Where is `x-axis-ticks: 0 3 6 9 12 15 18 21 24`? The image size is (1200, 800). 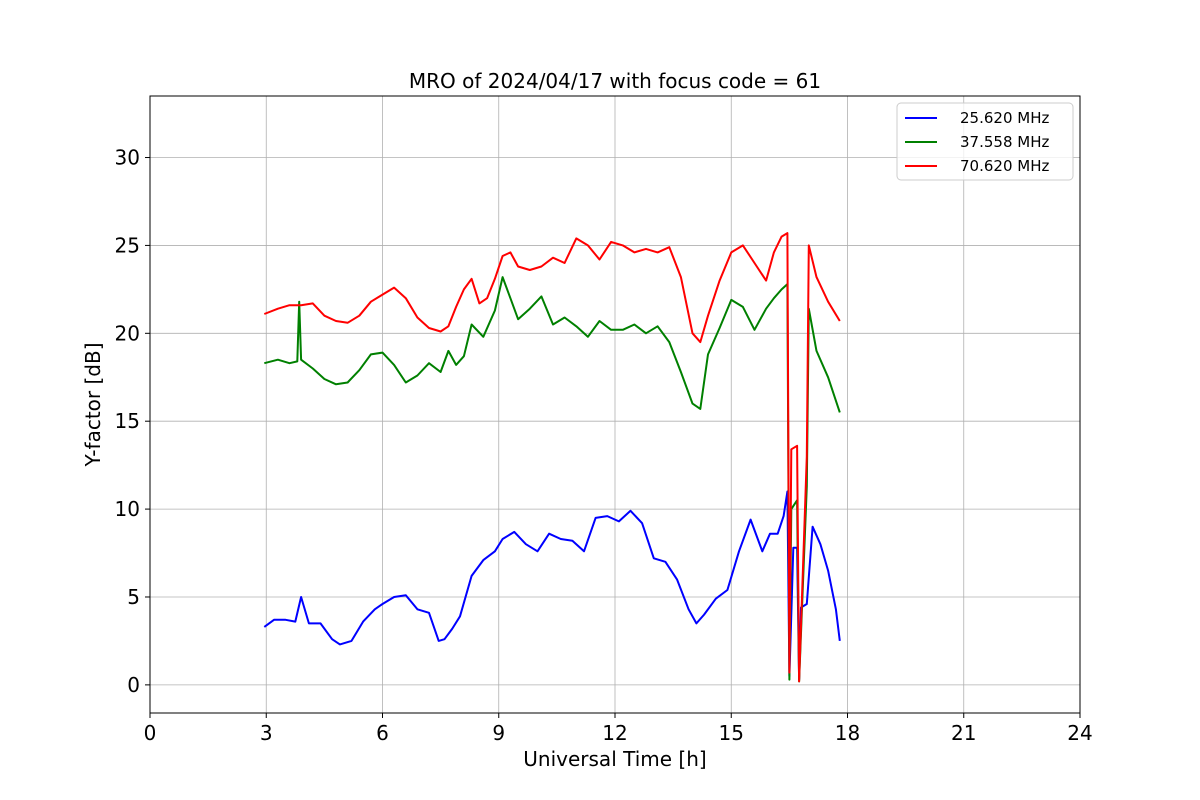
x-axis-ticks: 0 3 6 9 12 15 18 21 24 is located at coordinates (618, 729).